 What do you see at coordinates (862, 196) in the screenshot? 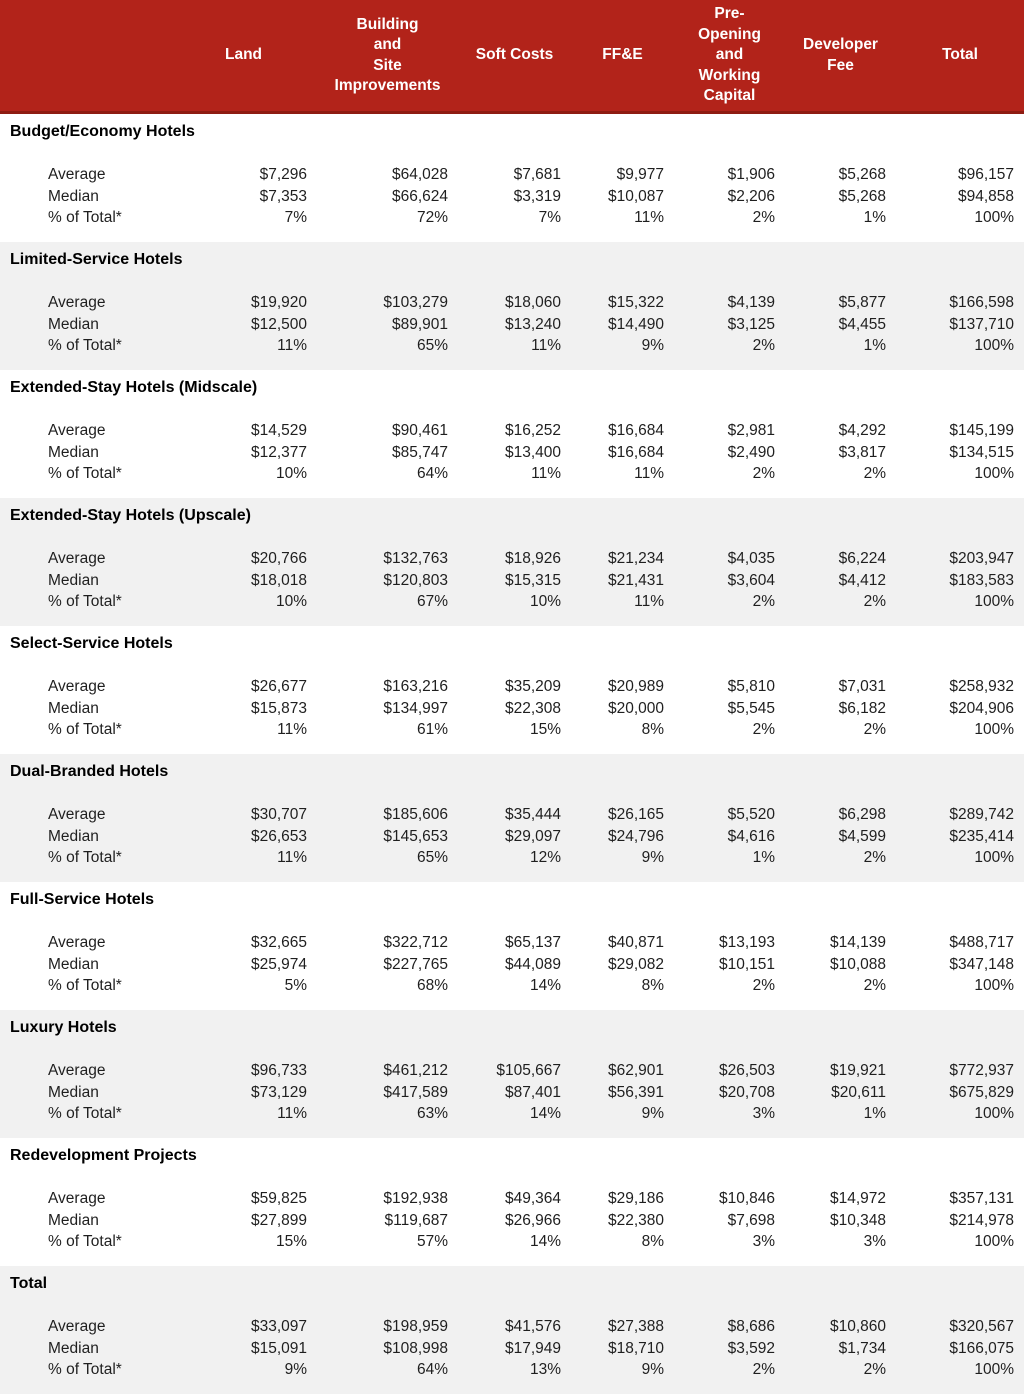
I see `table-cell: $5,268` at bounding box center [862, 196].